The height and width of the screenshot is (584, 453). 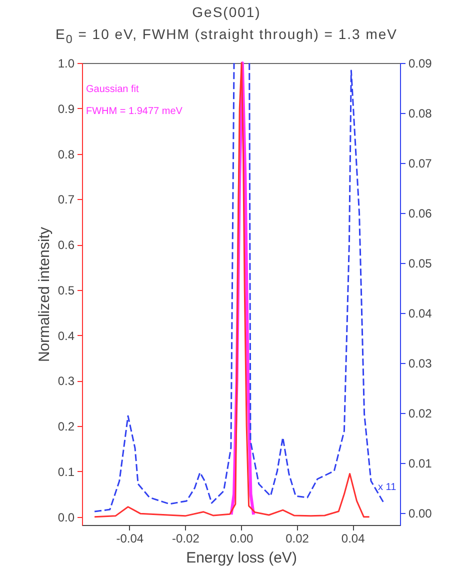 I want to click on annotation: x 11, so click(x=387, y=487).